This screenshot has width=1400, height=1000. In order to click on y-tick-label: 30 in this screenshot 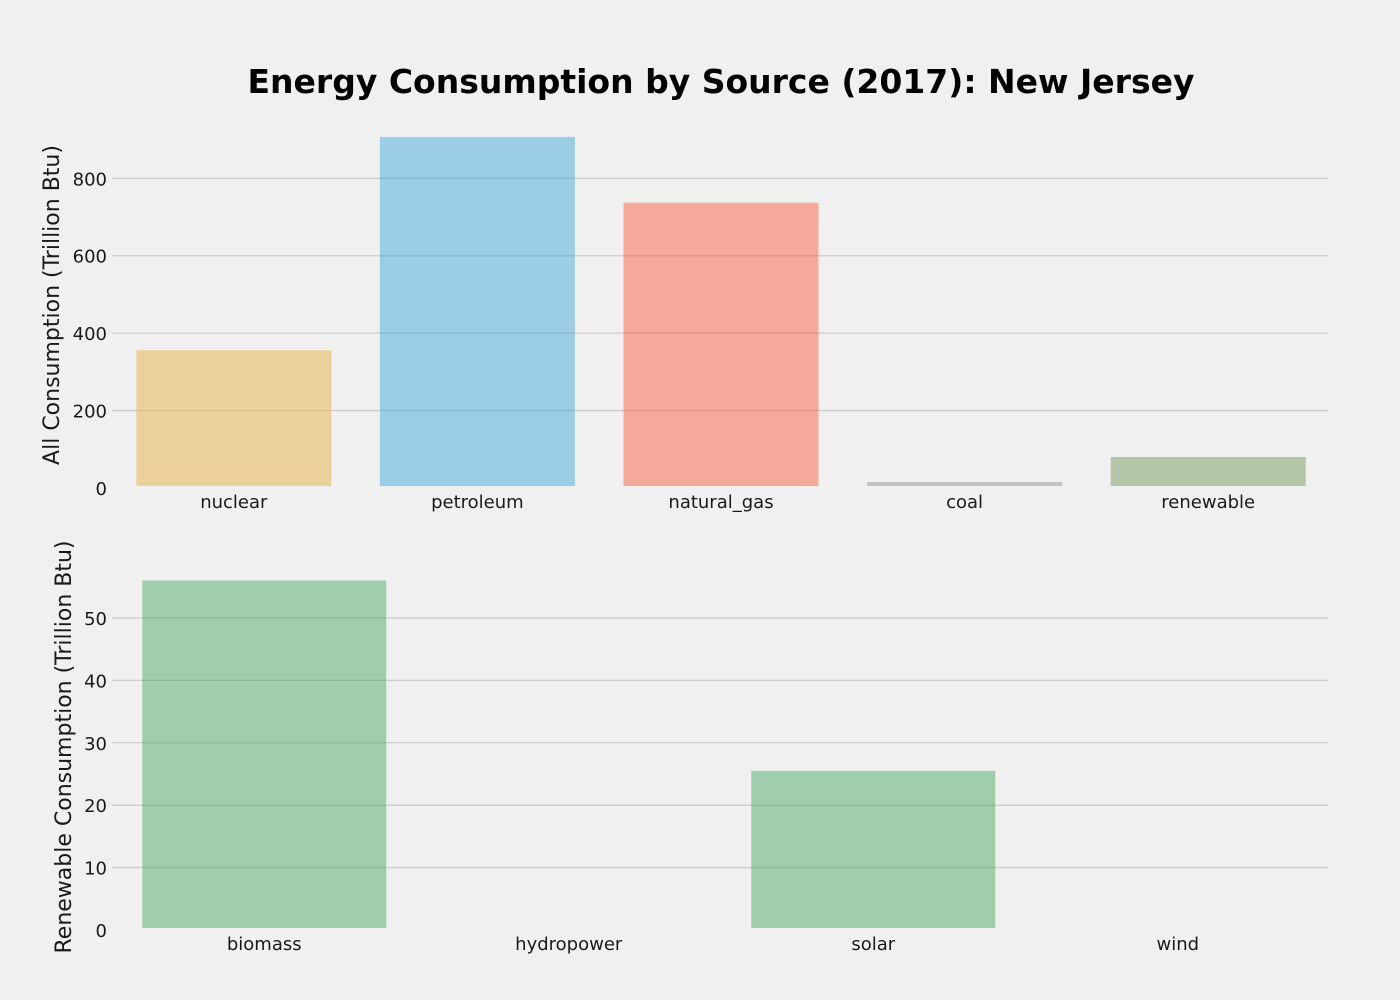, I will do `click(95, 744)`.